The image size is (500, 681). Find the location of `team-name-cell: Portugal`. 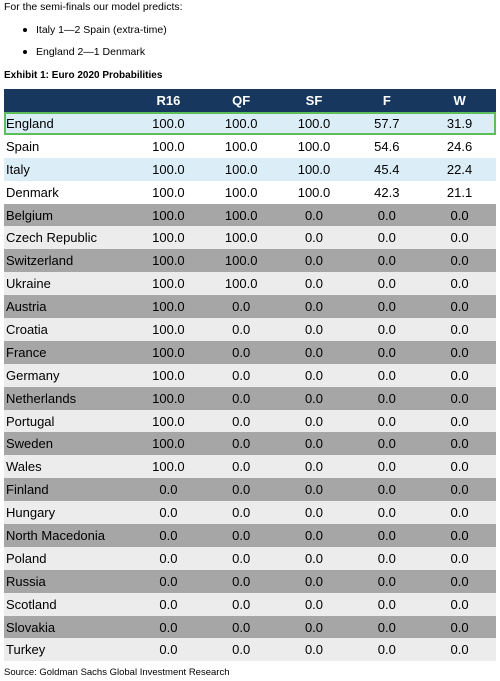

team-name-cell: Portugal is located at coordinates (30, 421).